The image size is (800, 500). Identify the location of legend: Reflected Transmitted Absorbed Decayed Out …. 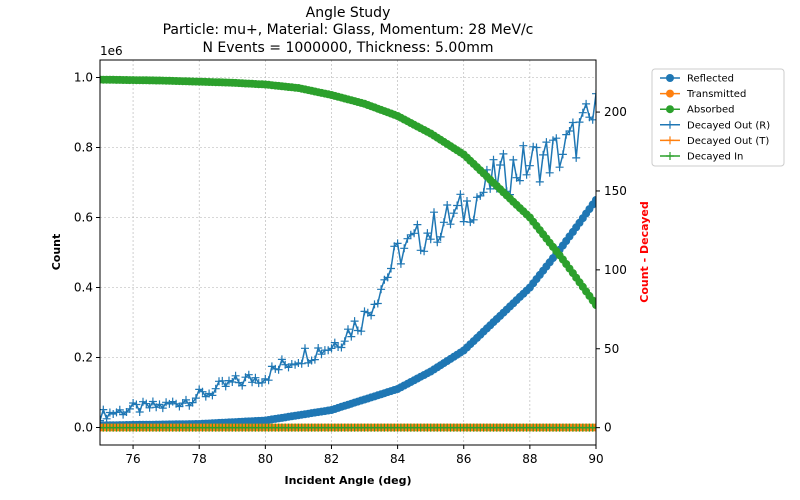
(718, 117).